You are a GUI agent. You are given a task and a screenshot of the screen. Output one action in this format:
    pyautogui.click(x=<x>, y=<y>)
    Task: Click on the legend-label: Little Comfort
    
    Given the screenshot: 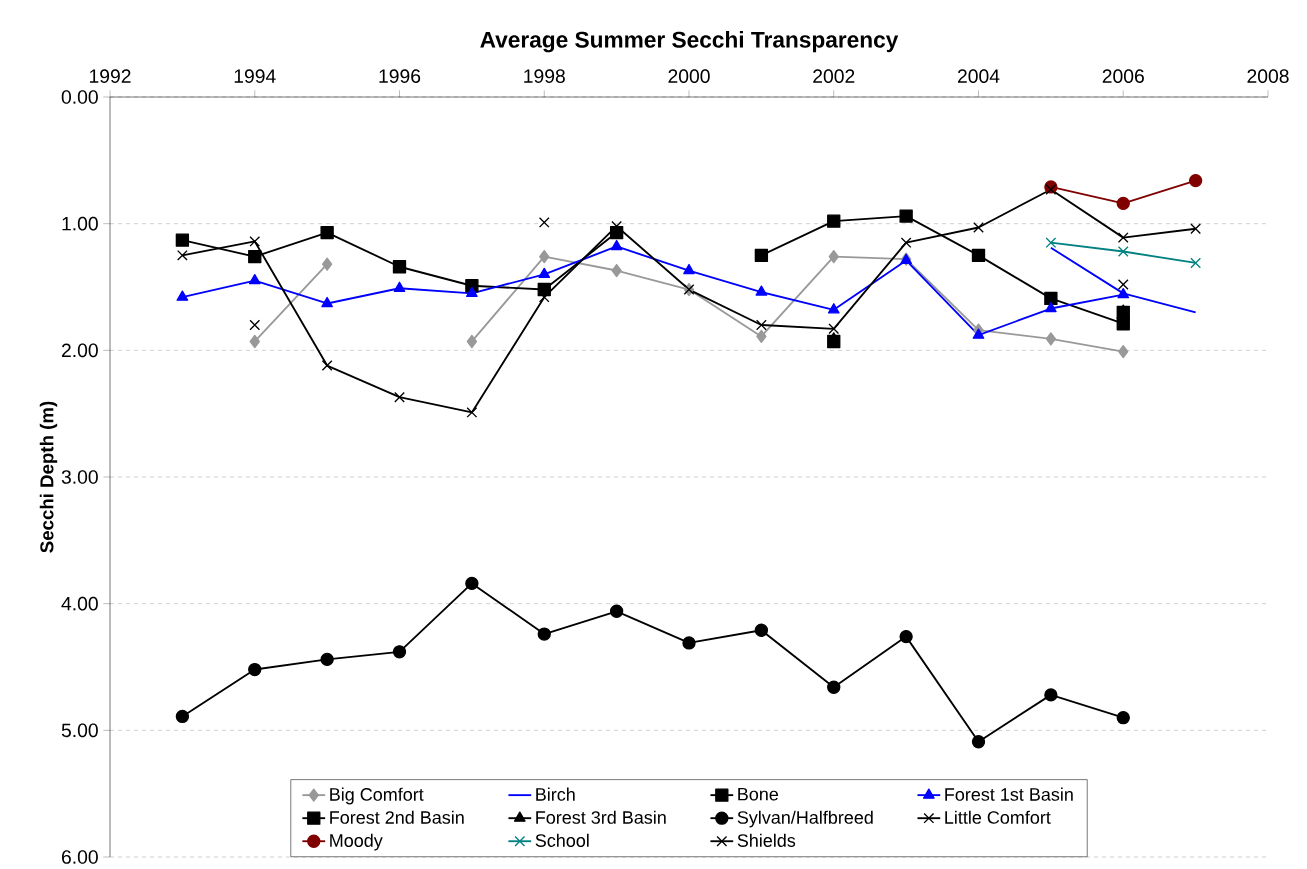 What is the action you would take?
    pyautogui.click(x=998, y=817)
    